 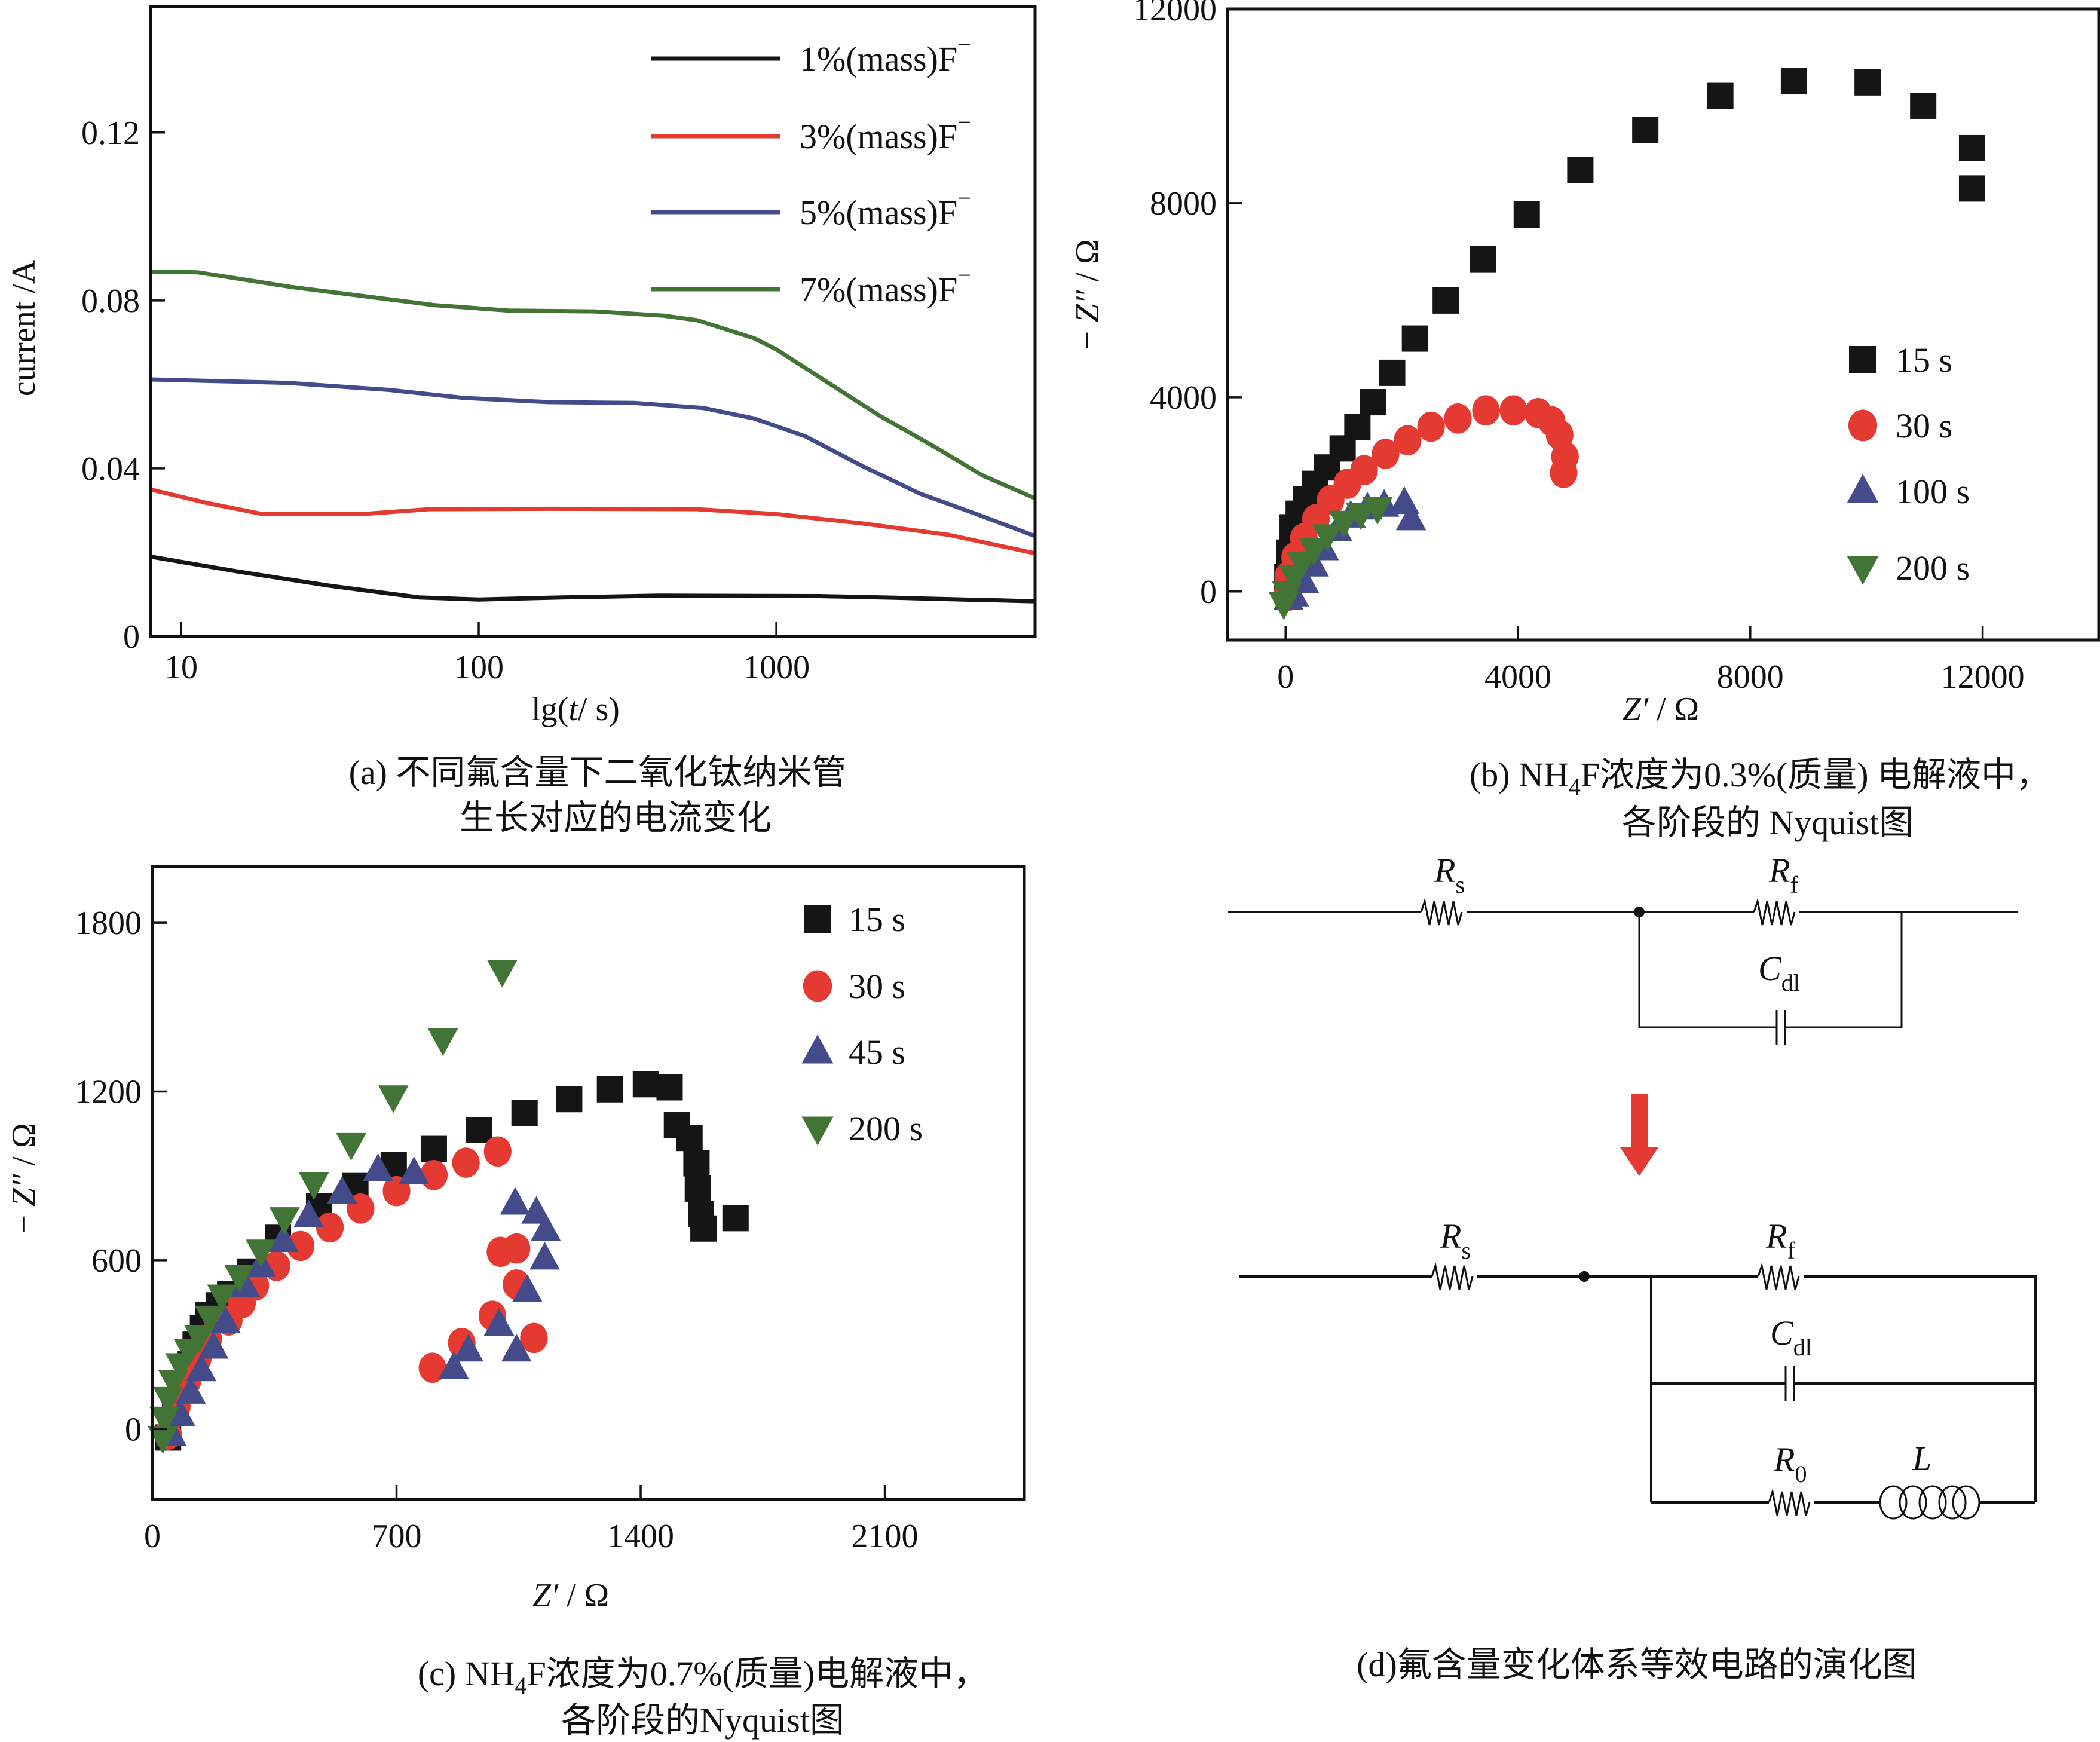 I want to click on top-label-rf: Rf, so click(x=1783, y=874).